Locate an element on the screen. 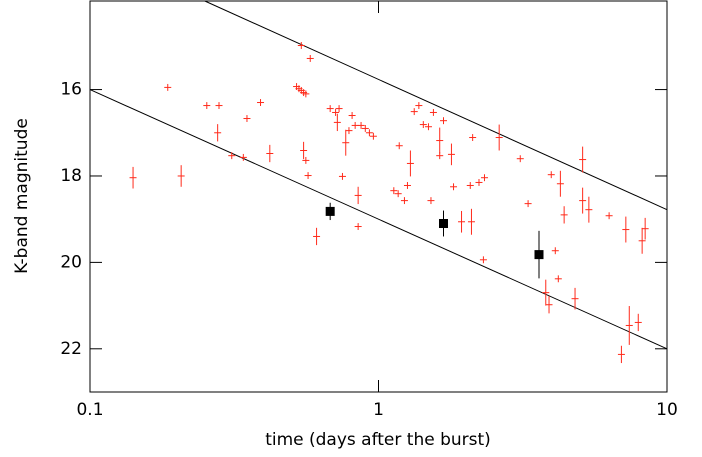  y-axis-label: K-band magnitude is located at coordinates (22, 196).